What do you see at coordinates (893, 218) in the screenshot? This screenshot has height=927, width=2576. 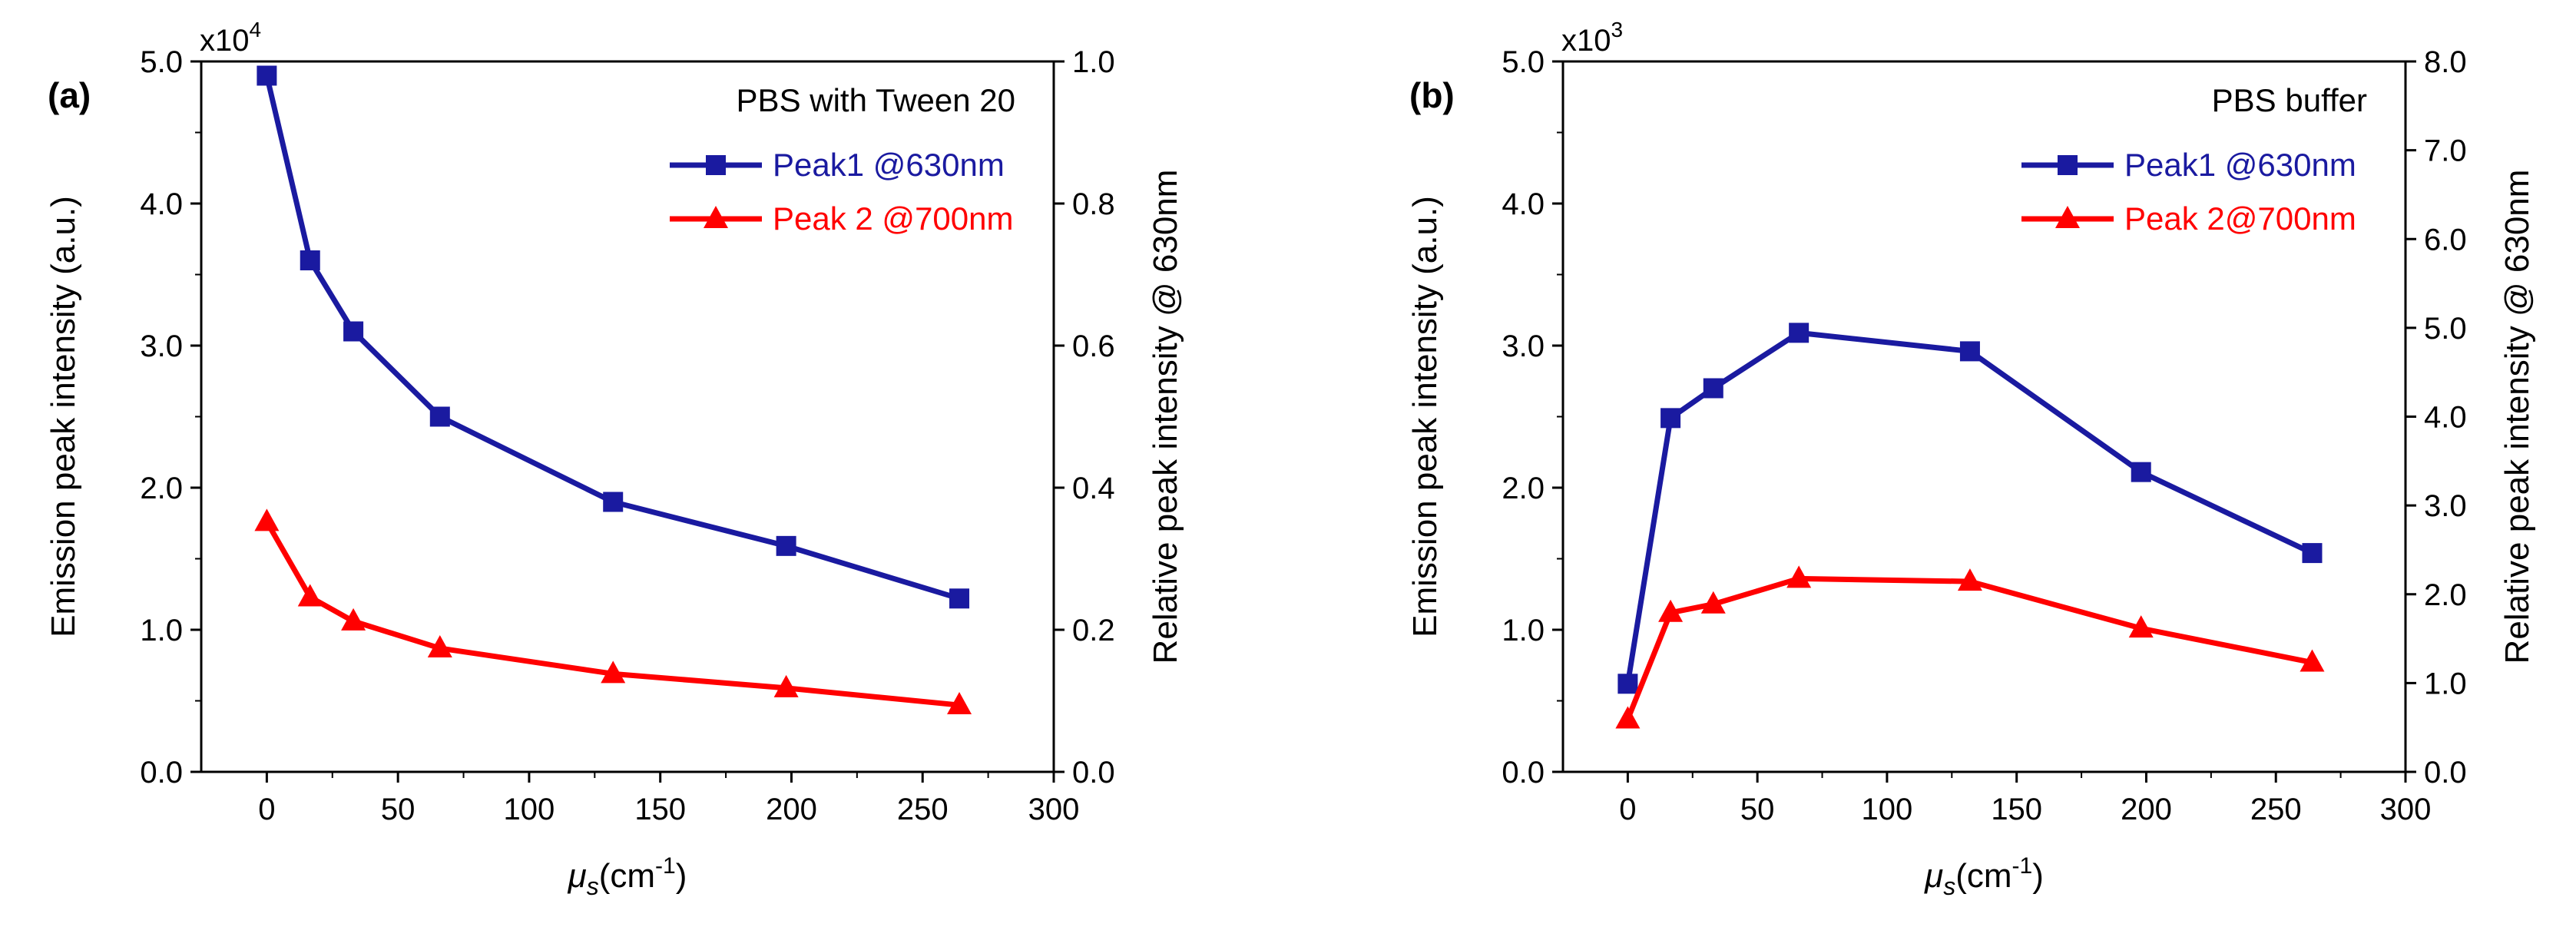 I see `legend-label-2: Peak 2 @700nm` at bounding box center [893, 218].